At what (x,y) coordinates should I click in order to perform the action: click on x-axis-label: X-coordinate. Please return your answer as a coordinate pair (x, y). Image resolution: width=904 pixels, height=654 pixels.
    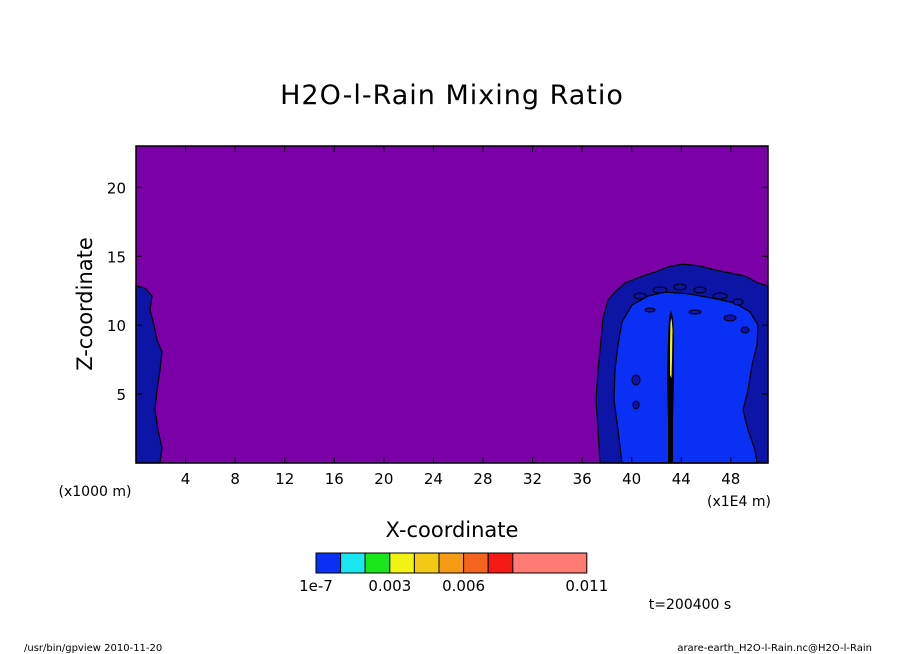
    Looking at the image, I should click on (452, 530).